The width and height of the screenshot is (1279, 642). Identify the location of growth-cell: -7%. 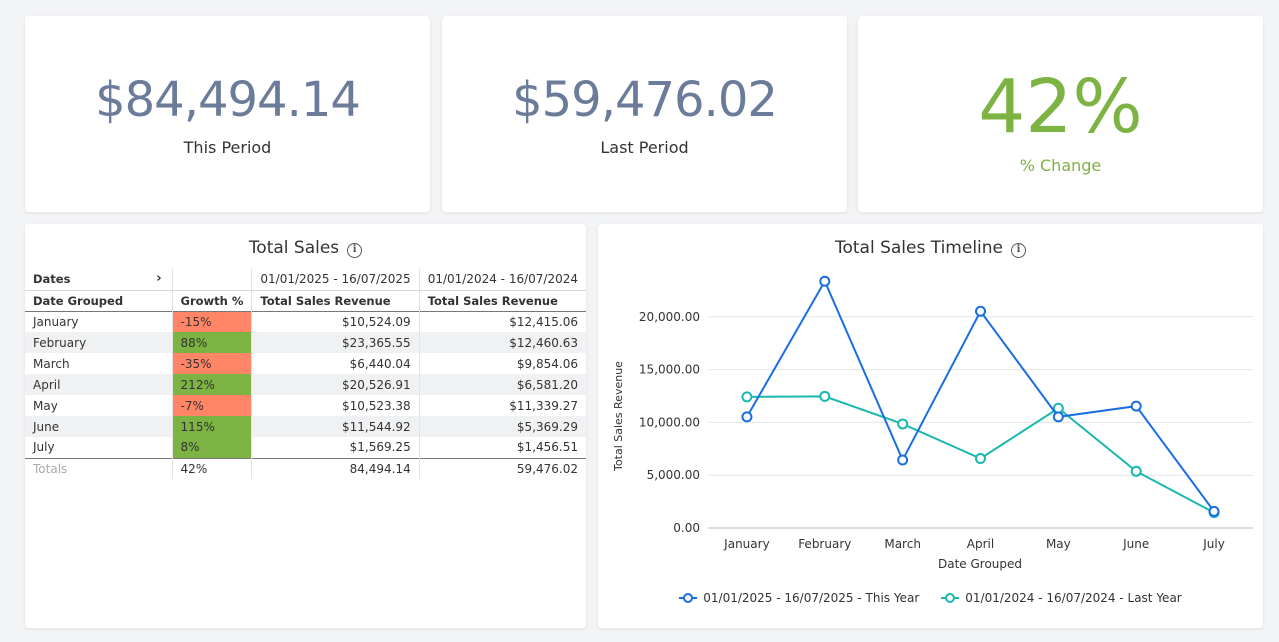
(211, 405).